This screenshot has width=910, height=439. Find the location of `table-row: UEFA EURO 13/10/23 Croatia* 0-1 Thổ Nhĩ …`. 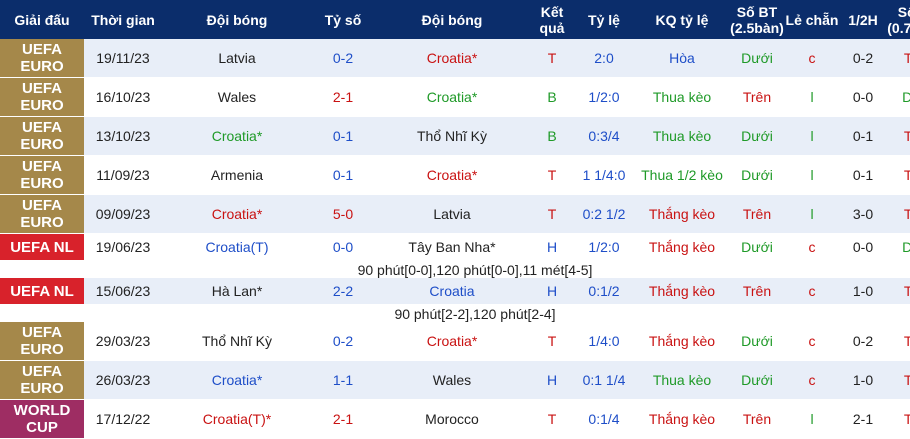

table-row: UEFA EURO 13/10/23 Croatia* 0-1 Thổ Nhĩ … is located at coordinates (455, 136).